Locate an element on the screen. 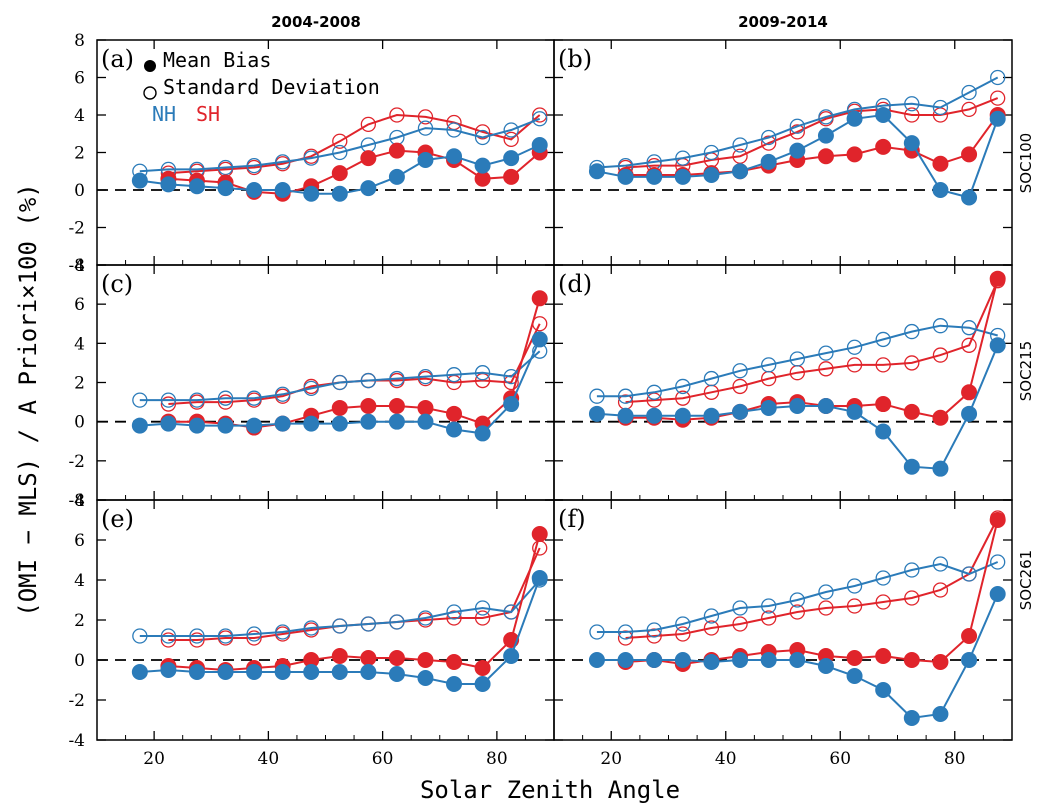 The width and height of the screenshot is (1059, 809). panel-a-label: (a) is located at coordinates (117, 59).